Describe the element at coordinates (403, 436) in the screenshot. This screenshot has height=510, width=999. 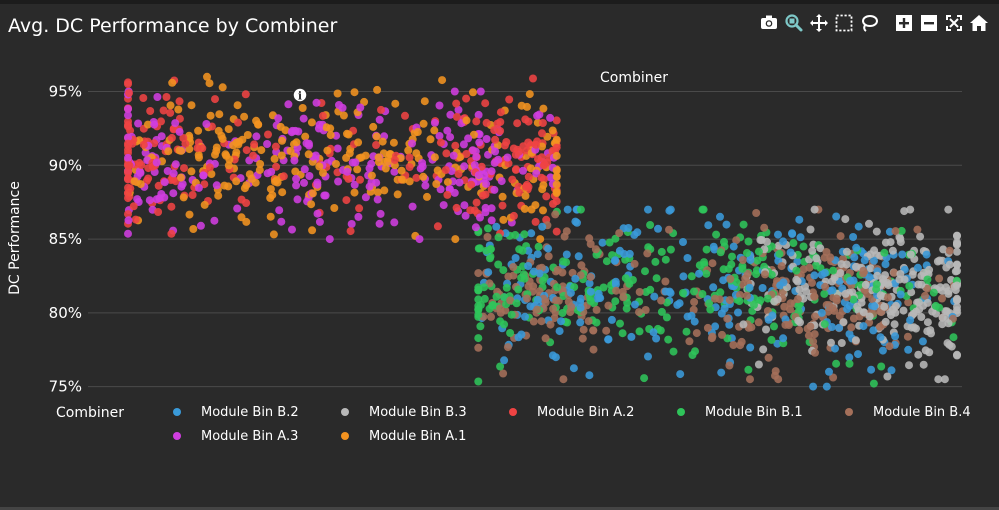
I see `legend-item: Module Bin A.1` at that location.